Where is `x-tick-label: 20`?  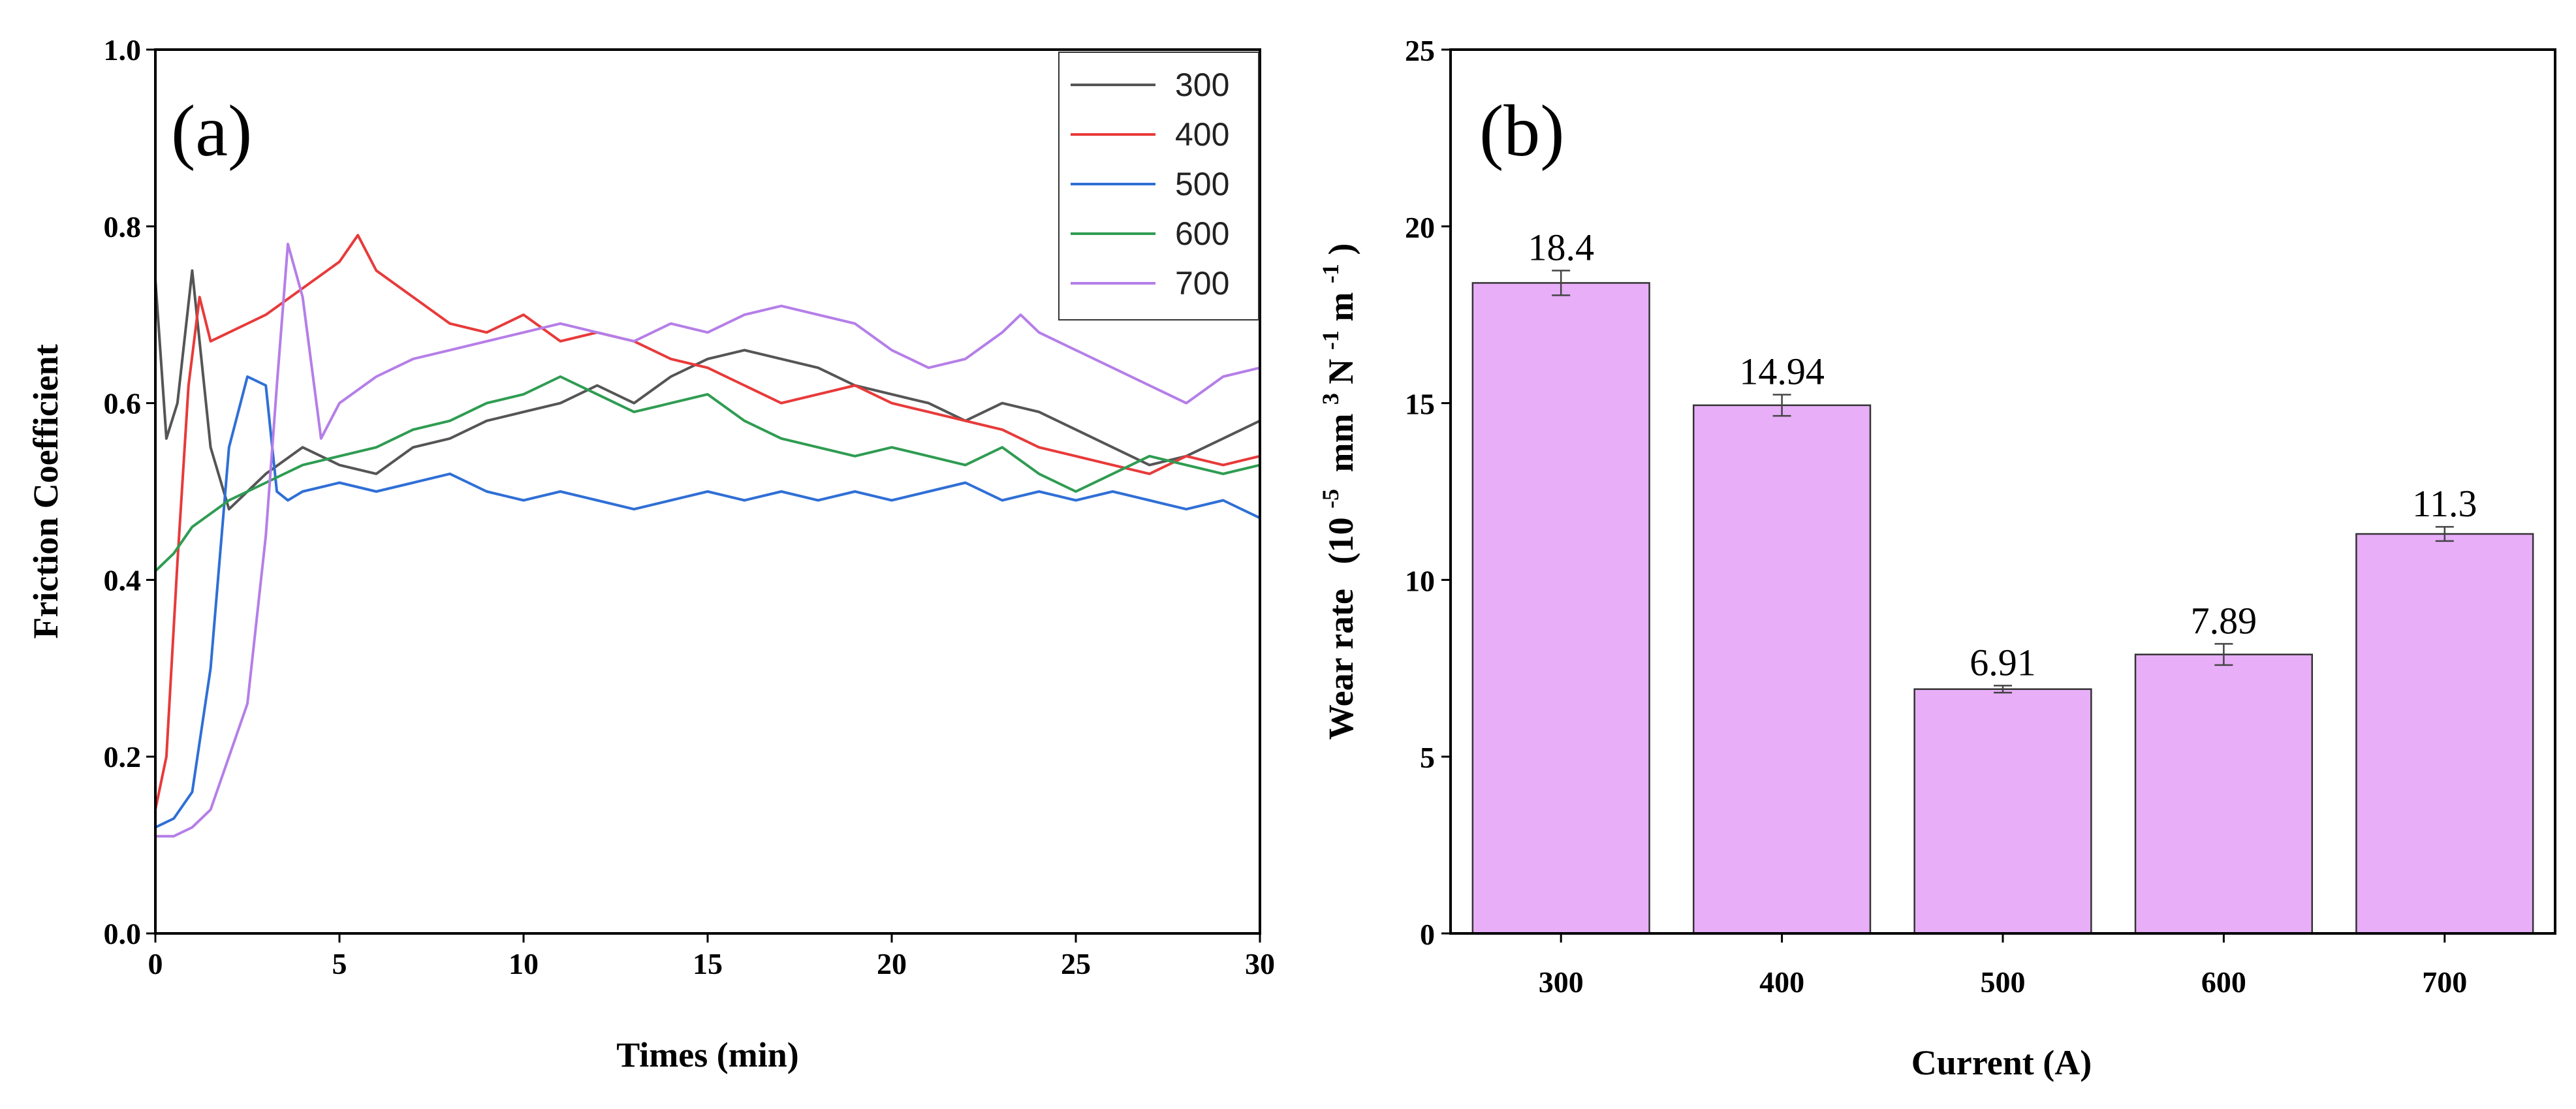 x-tick-label: 20 is located at coordinates (892, 963).